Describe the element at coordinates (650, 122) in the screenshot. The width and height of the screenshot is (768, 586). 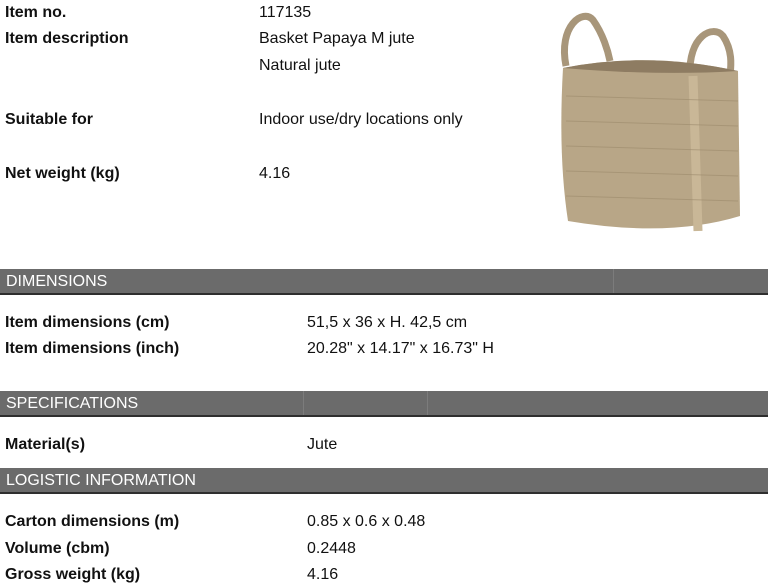
I see `basket-product-image` at that location.